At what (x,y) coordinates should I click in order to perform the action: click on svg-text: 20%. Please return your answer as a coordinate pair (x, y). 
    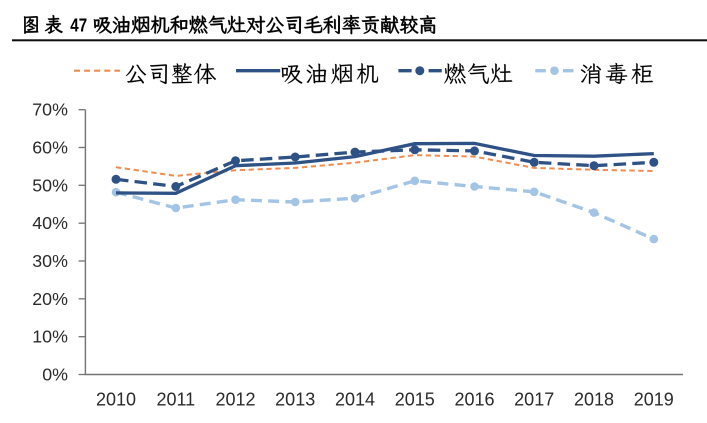
    Looking at the image, I should click on (50, 299).